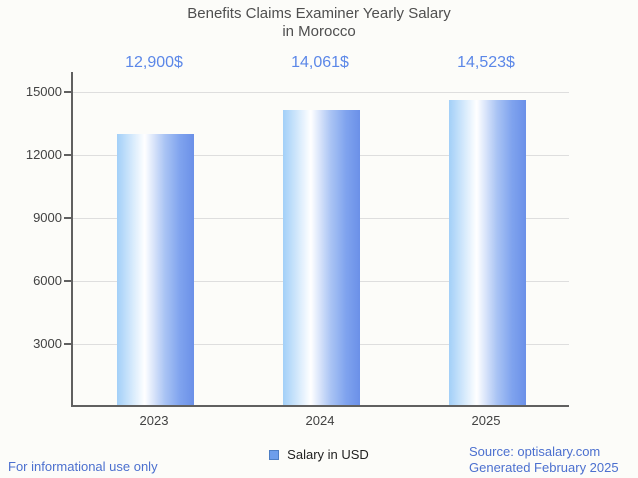  Describe the element at coordinates (155, 269) in the screenshot. I see `salary-bar-2023` at that location.